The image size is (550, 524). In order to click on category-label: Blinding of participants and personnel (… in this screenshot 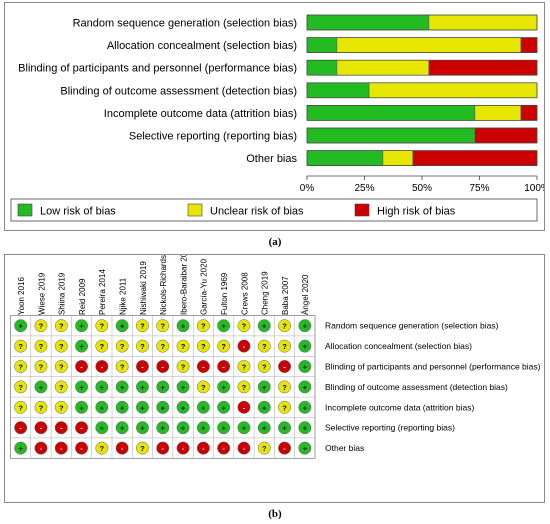, I will do `click(157, 69)`.